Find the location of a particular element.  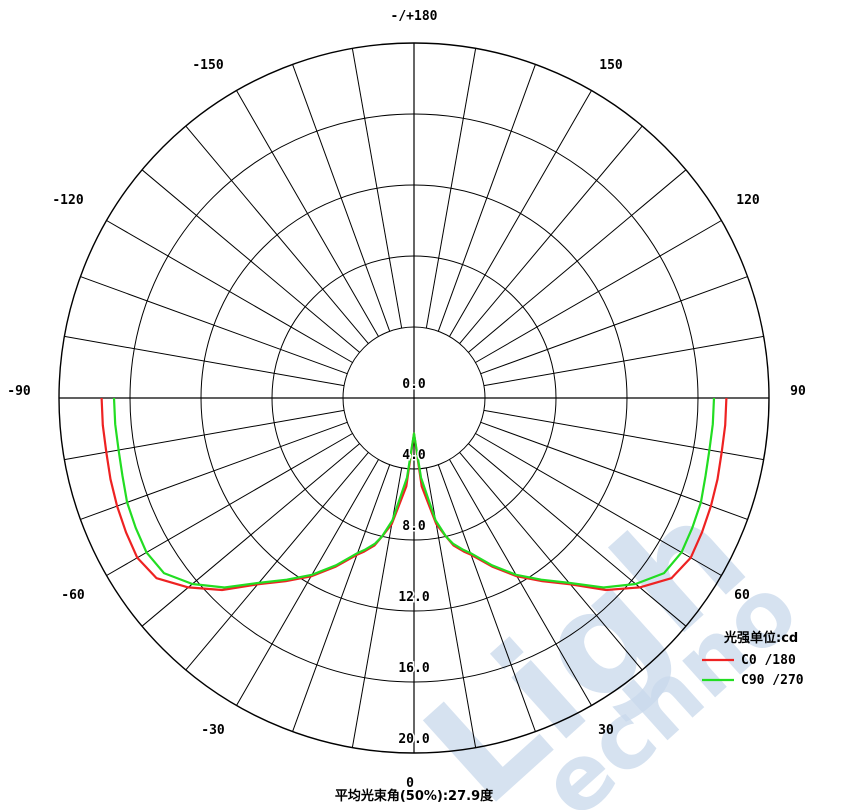

legend-title: 光强单位:cd is located at coordinates (760, 638).